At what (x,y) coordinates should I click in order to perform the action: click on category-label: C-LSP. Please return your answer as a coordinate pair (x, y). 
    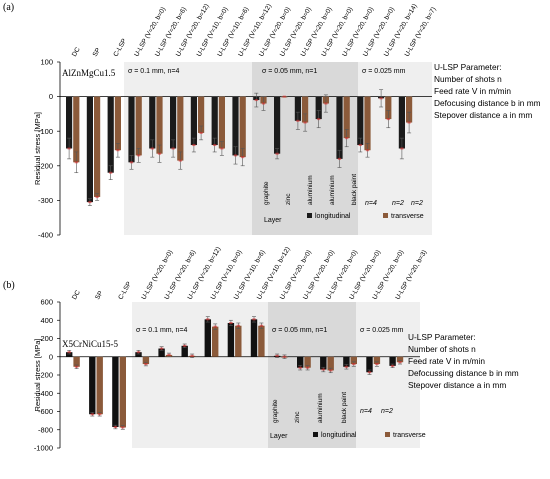
    Looking at the image, I should click on (125, 290).